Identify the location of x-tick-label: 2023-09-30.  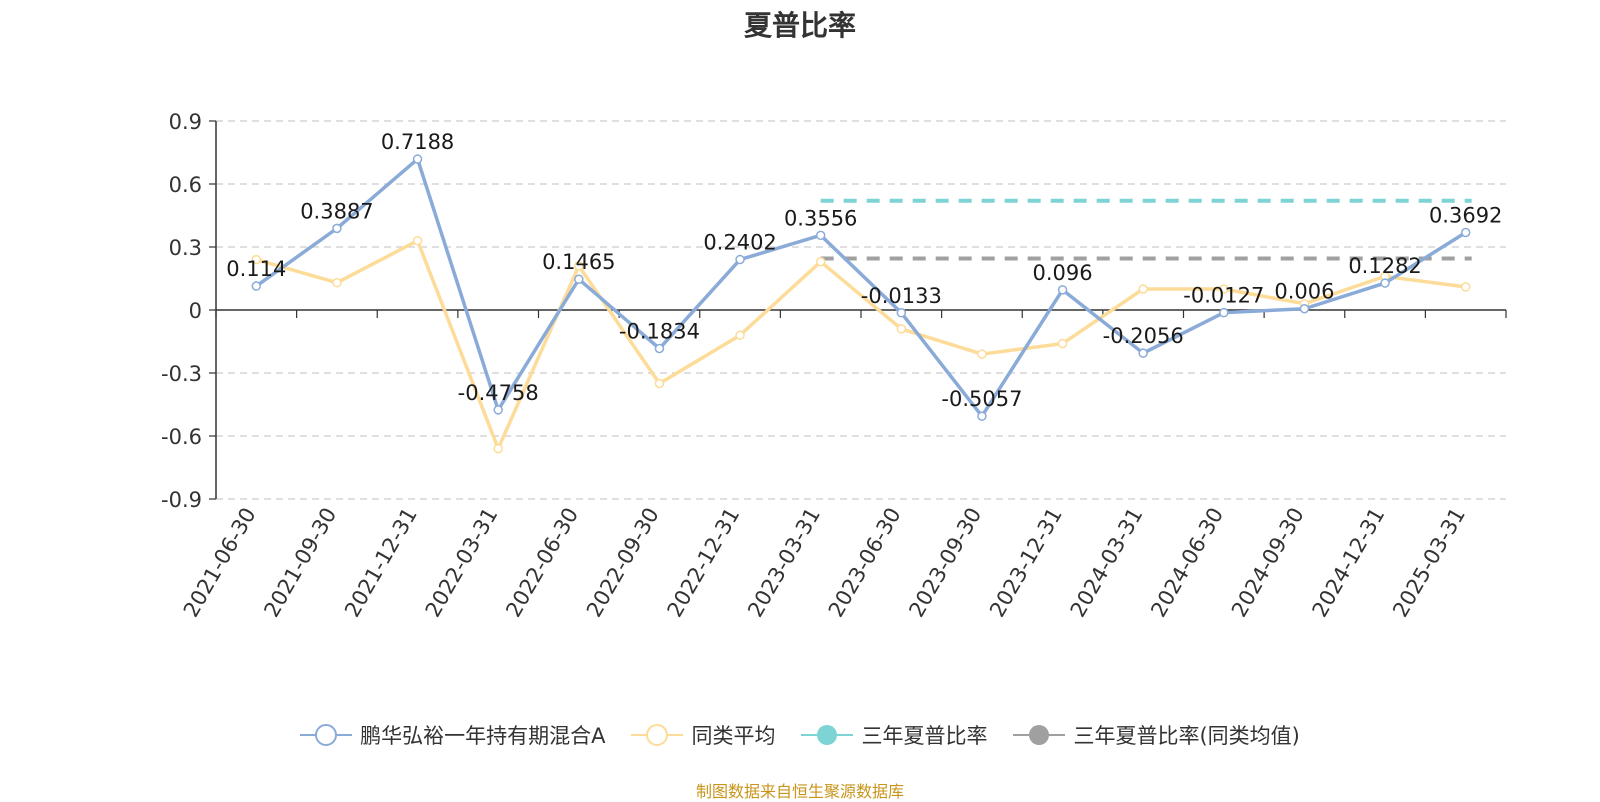
(945, 563).